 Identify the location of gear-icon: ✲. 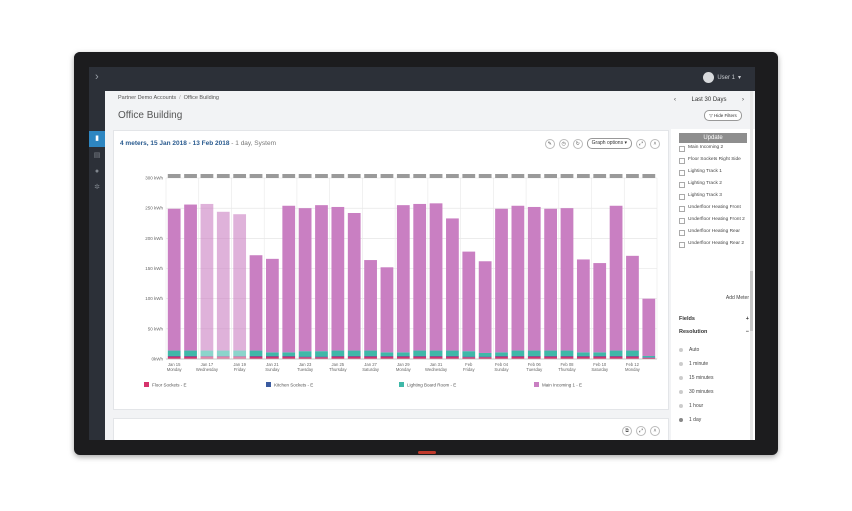
(97, 187).